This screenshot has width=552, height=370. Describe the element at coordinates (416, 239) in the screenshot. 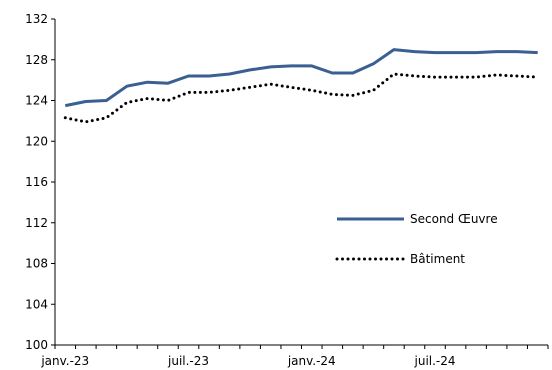

I see `legend: Second Œuvre Bâtiment` at that location.